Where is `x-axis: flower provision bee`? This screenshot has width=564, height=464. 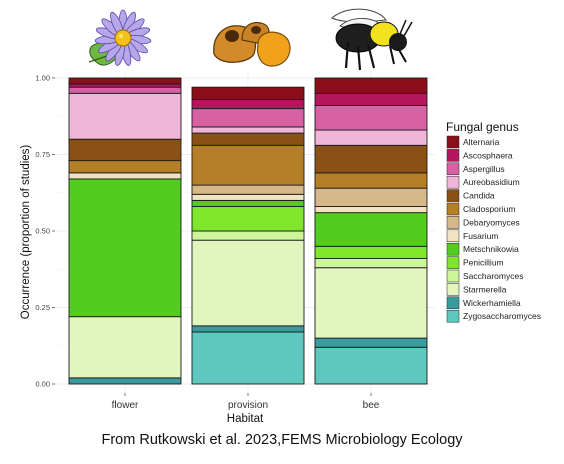 x-axis: flower provision bee is located at coordinates (246, 402).